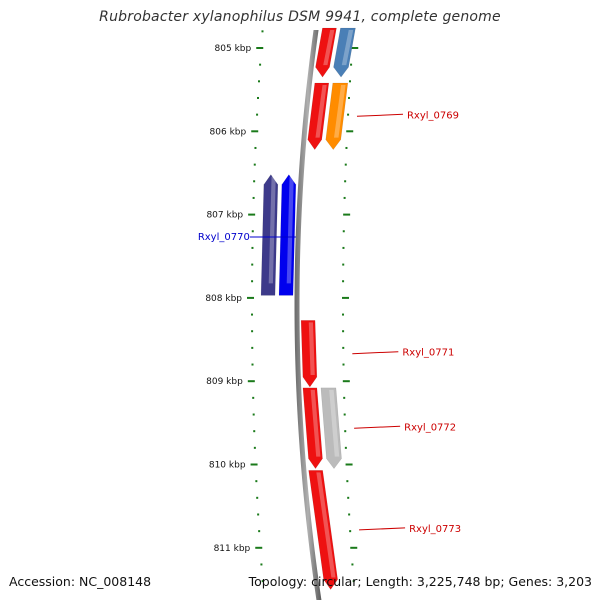 This screenshot has height=600, width=600. I want to click on backbone-arc, so click(308, 315).